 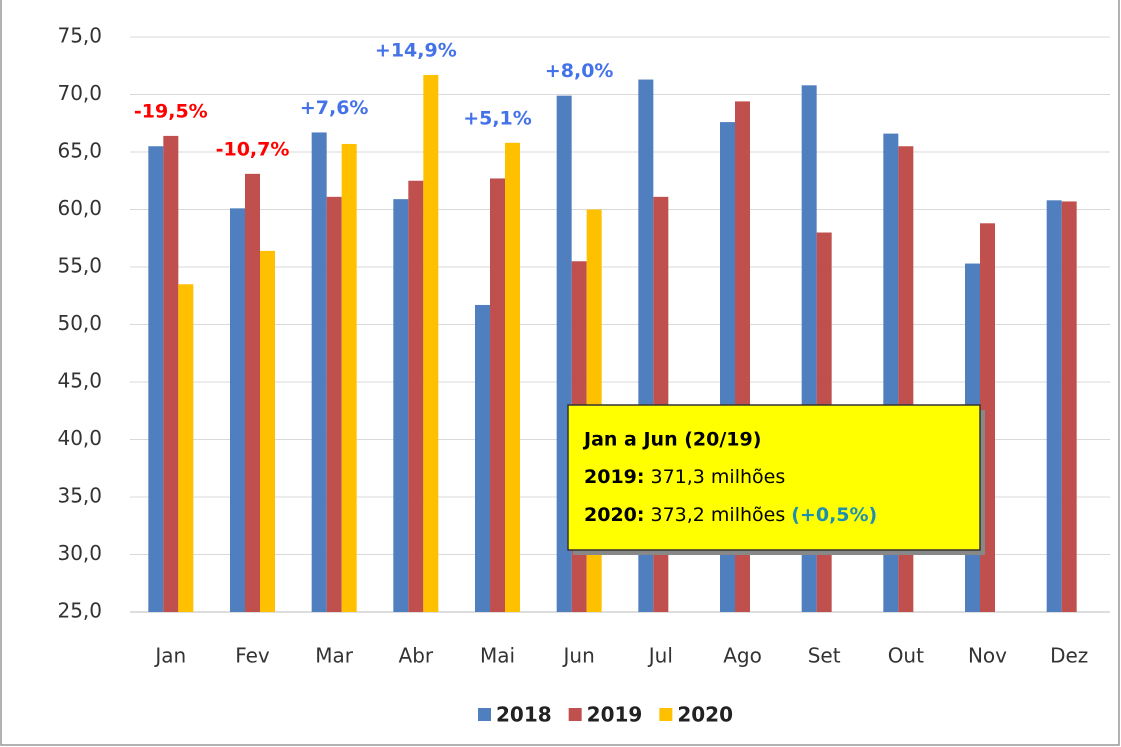 I want to click on x-tick-label: Out, so click(x=906, y=656).